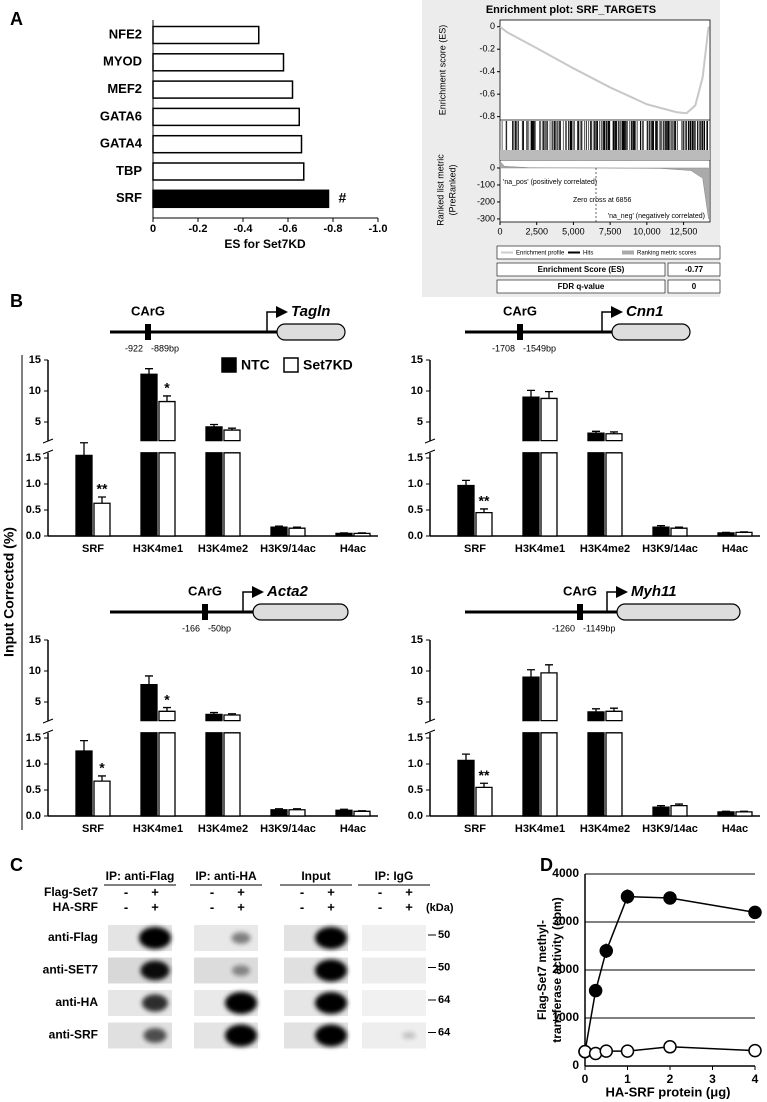 Image resolution: width=767 pixels, height=1102 pixels. What do you see at coordinates (452, 189) in the screenshot?
I see `y-axis-label: (PreRanked)` at bounding box center [452, 189].